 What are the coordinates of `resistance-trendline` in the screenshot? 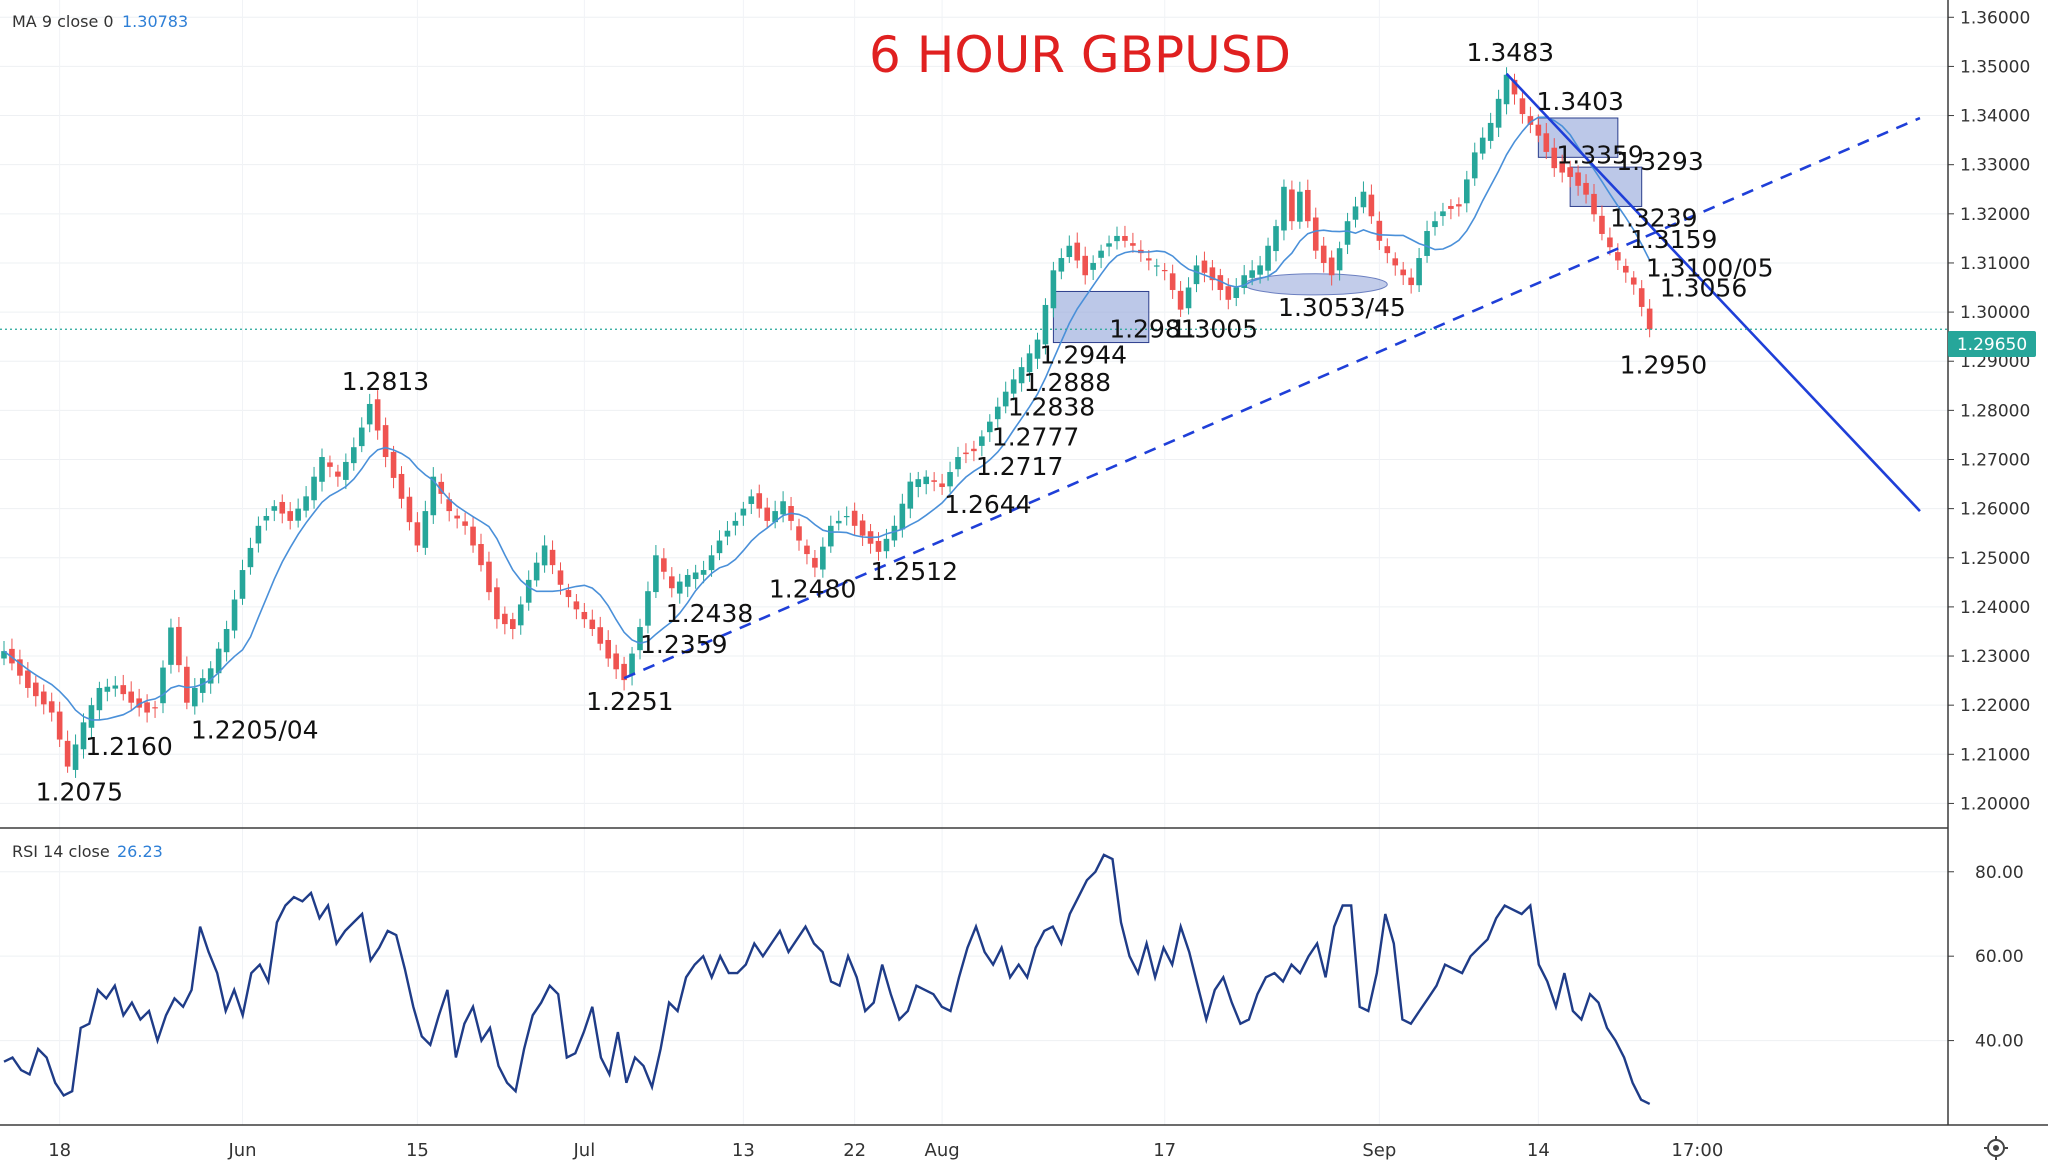 It's located at (1713, 292).